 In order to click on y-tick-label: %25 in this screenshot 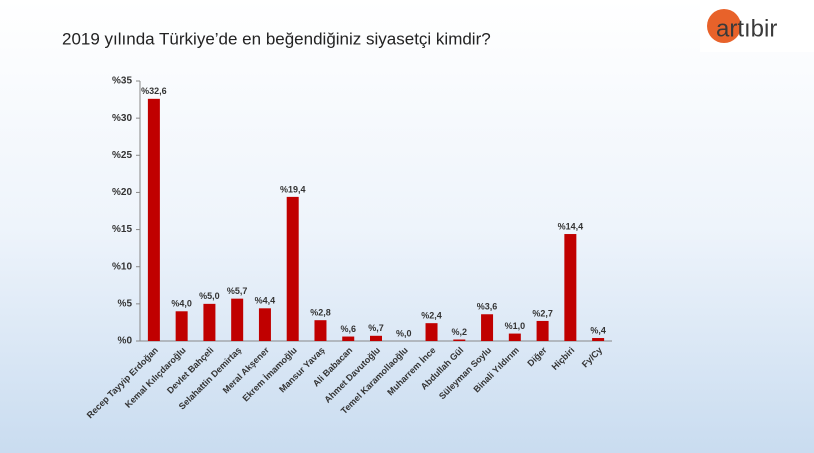, I will do `click(122, 155)`.